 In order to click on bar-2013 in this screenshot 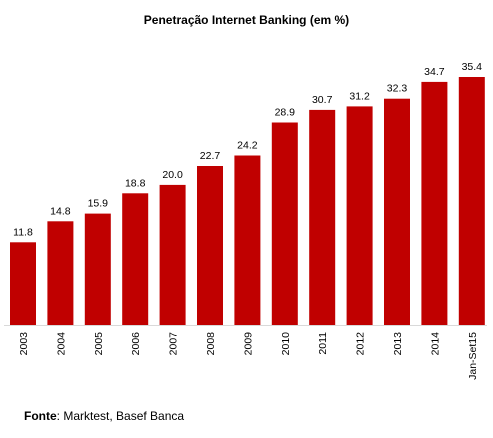, I will do `click(397, 211)`.